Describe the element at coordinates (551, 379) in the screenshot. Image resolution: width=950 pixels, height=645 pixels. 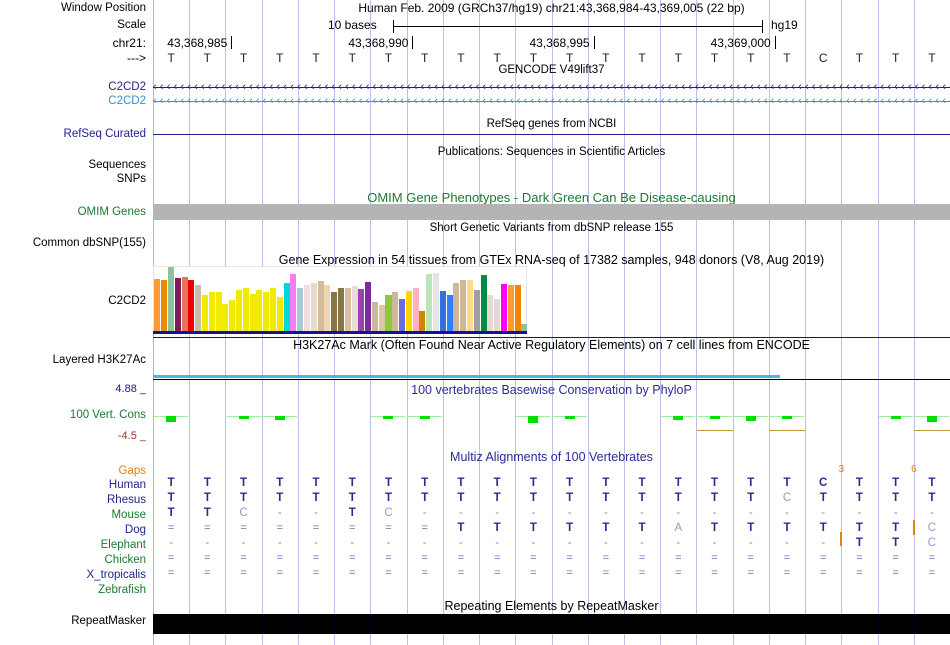
I see `h3k27ac-baseline` at that location.